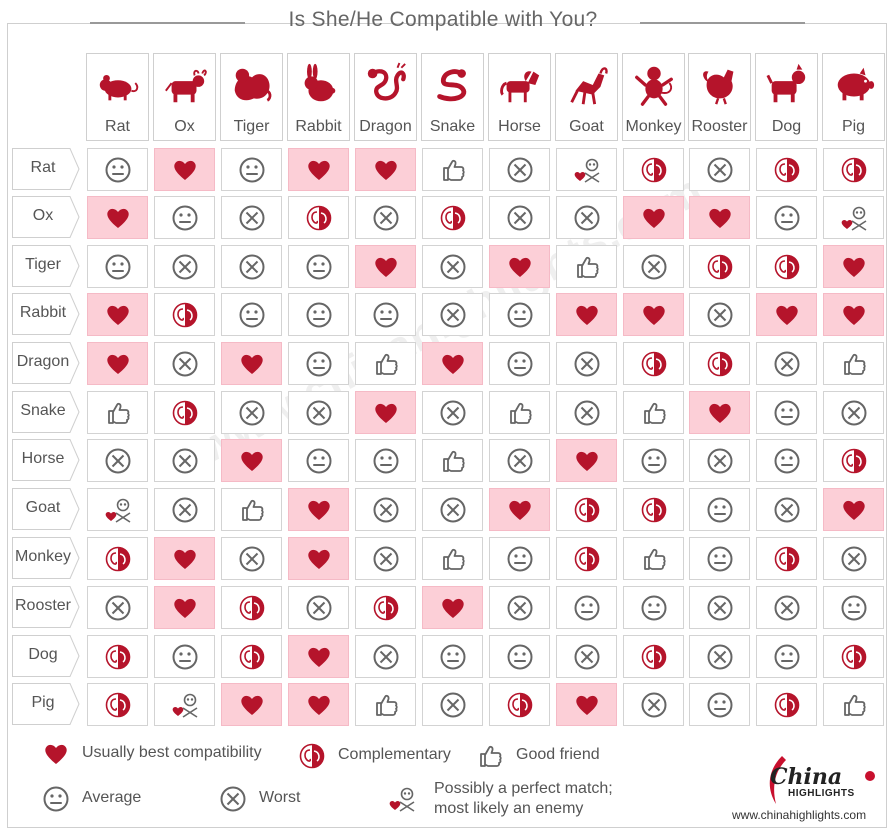 The image size is (895, 834). I want to click on cell-tiger-rooster, so click(719, 266).